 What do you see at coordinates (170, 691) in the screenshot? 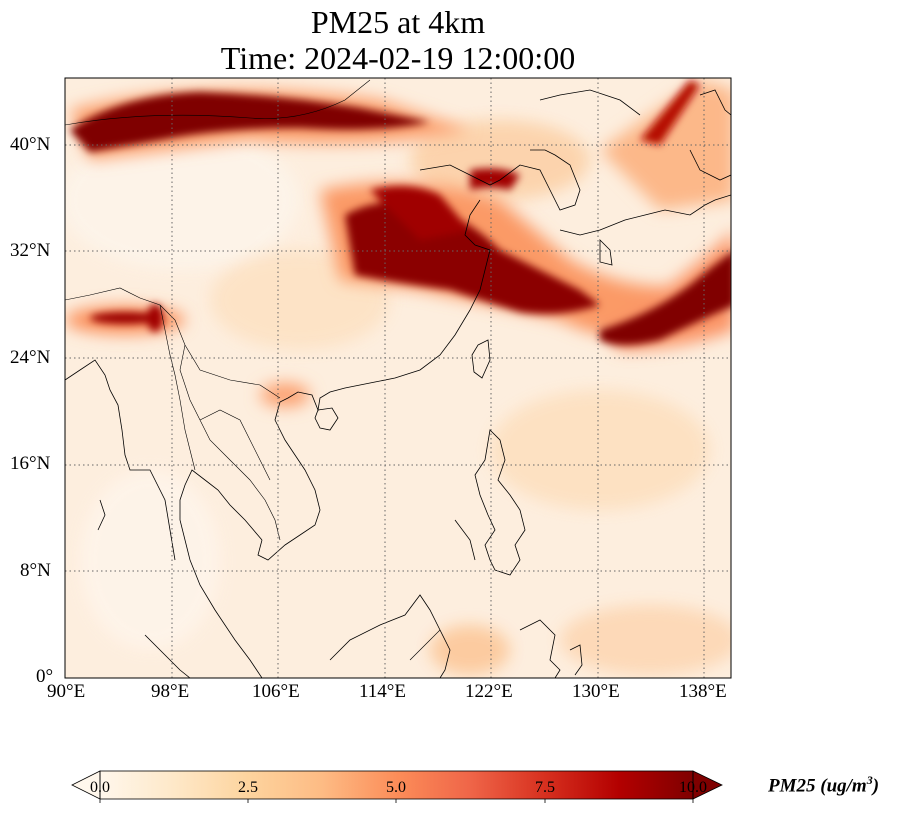
I see `x-tick-label: 98°E` at bounding box center [170, 691].